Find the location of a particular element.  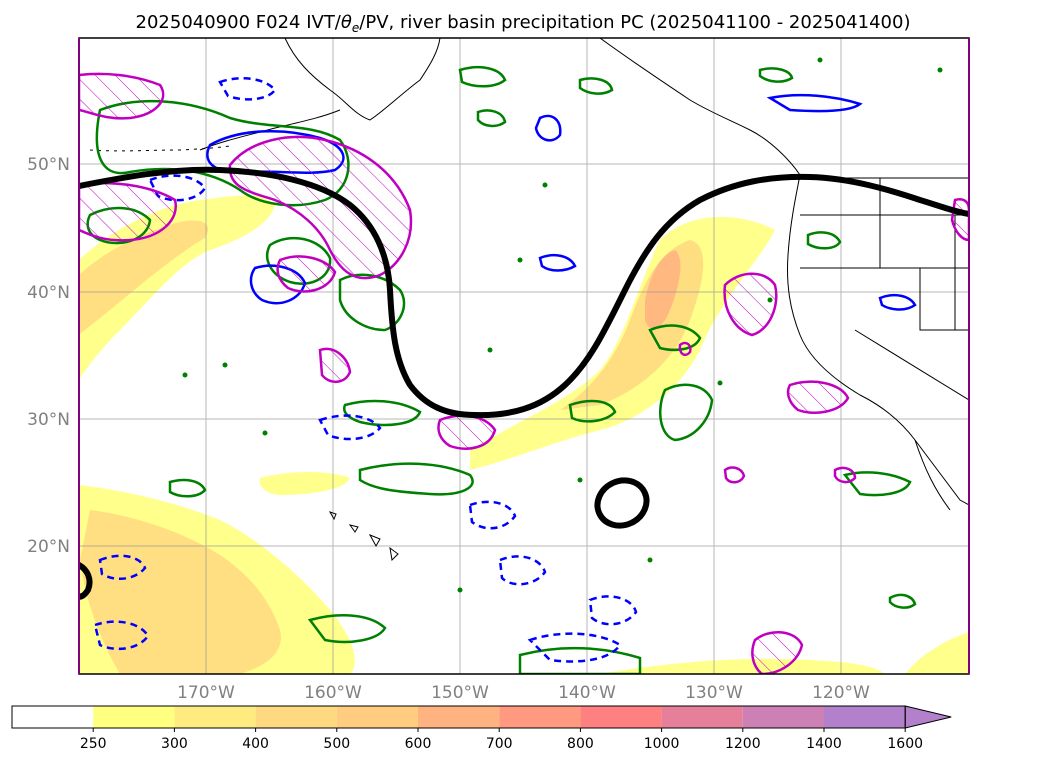

pv-contour-east is located at coordinates (557, 263).